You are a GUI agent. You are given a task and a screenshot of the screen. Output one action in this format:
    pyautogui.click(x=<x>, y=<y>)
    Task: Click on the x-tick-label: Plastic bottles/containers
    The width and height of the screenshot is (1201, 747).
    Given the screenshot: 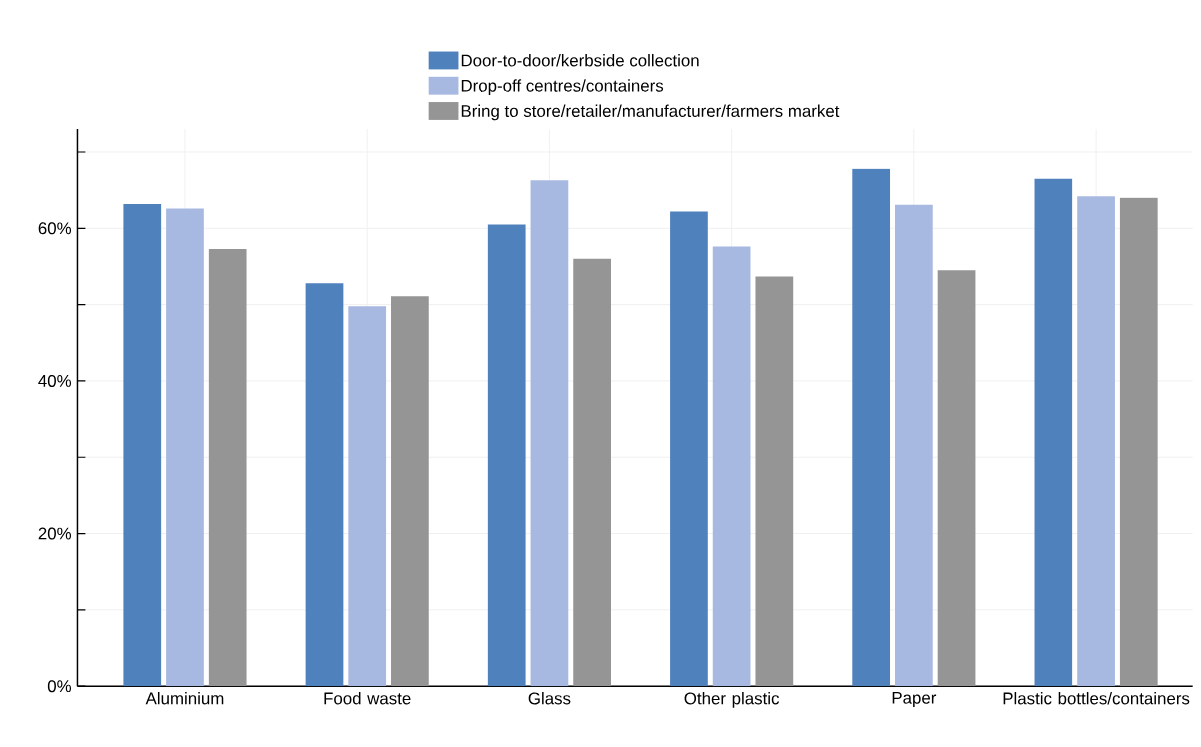 What is the action you would take?
    pyautogui.click(x=1096, y=698)
    